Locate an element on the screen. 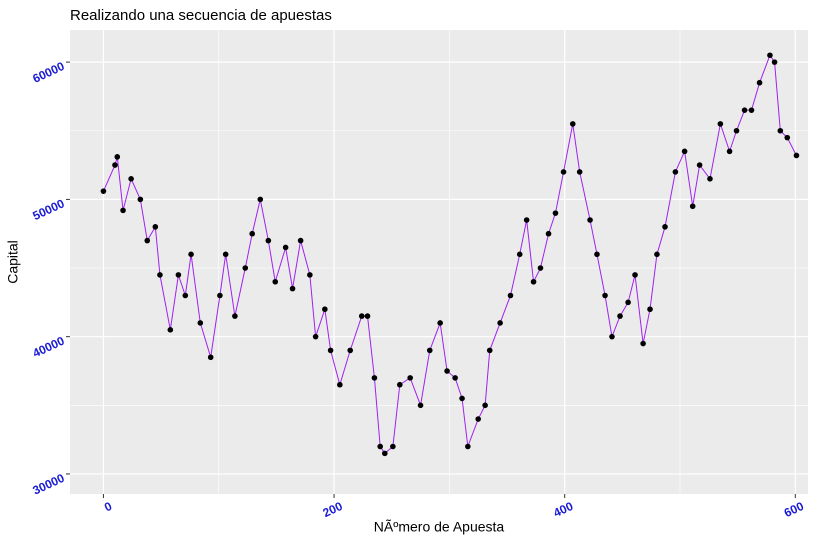  y-axis-label: Capital is located at coordinates (13, 262).